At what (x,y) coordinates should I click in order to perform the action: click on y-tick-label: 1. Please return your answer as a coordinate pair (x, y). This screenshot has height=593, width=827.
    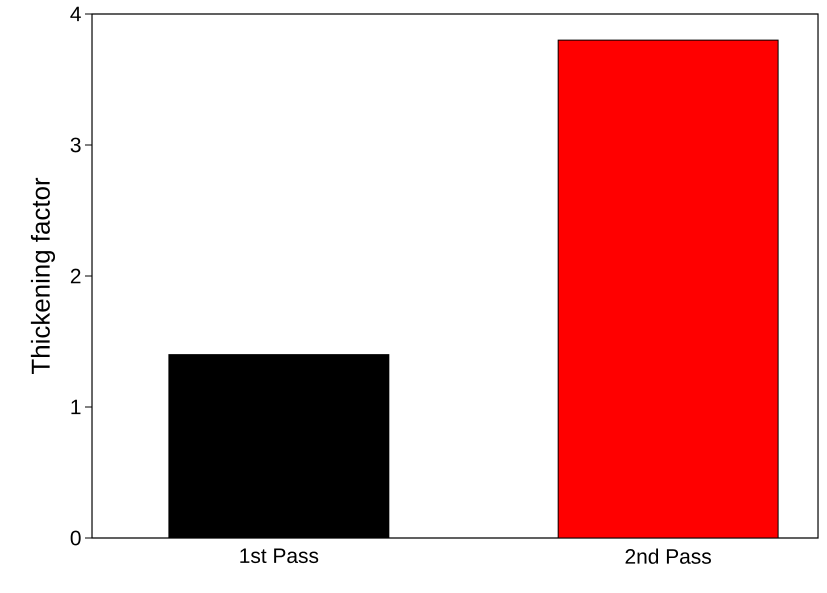
    Looking at the image, I should click on (75, 407).